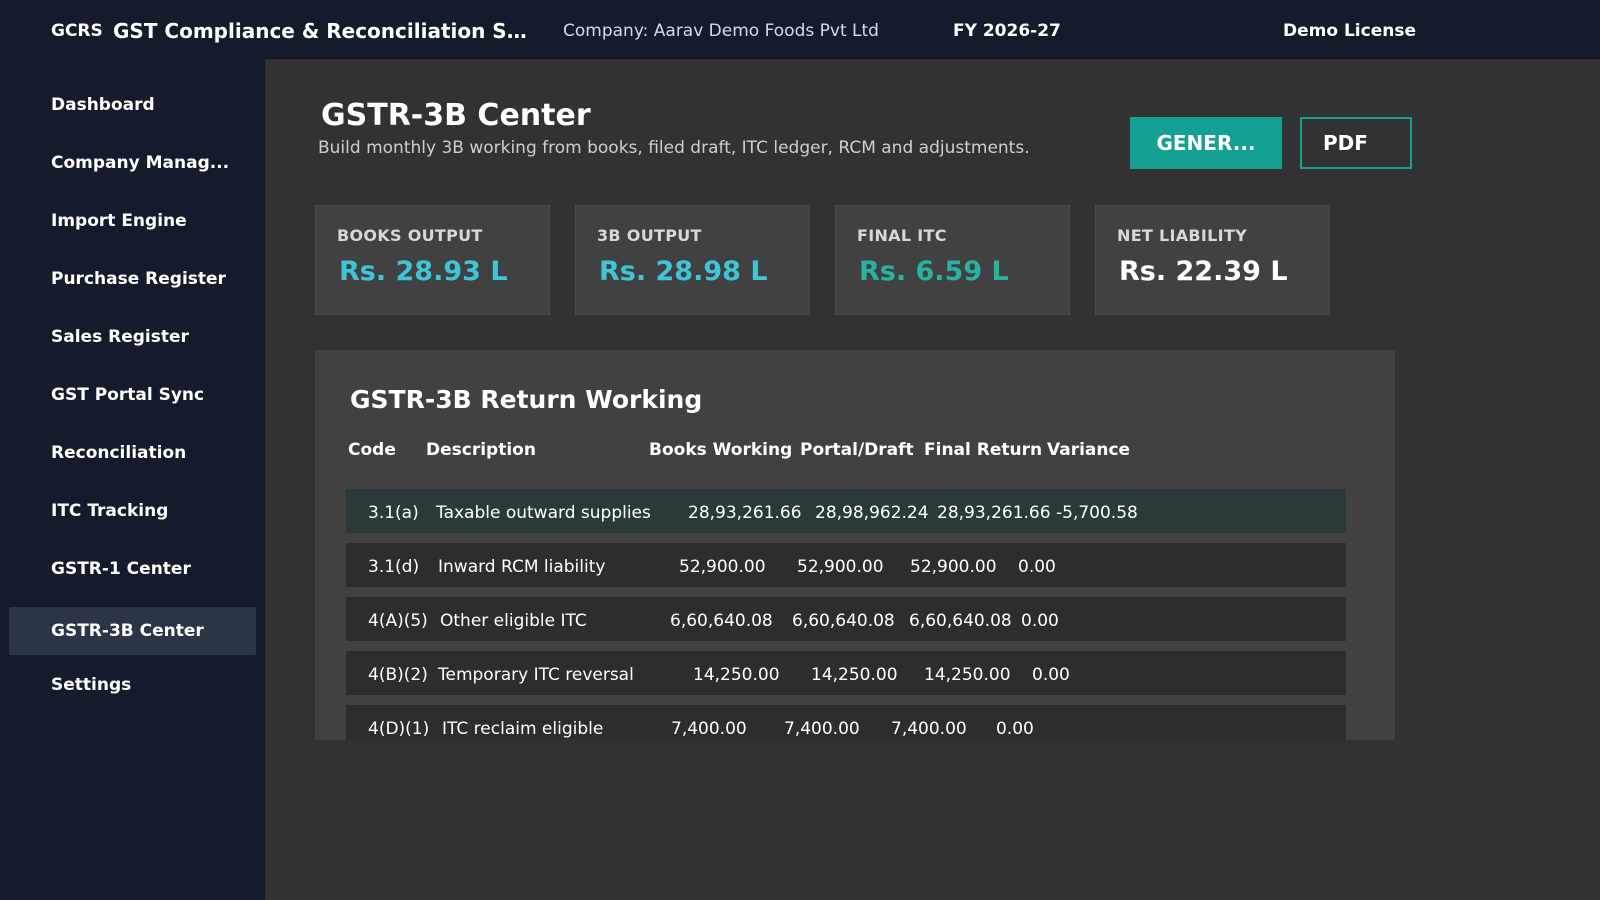 Image resolution: width=1600 pixels, height=900 pixels. What do you see at coordinates (543, 513) in the screenshot?
I see `cell-description: Taxable outward supplies` at bounding box center [543, 513].